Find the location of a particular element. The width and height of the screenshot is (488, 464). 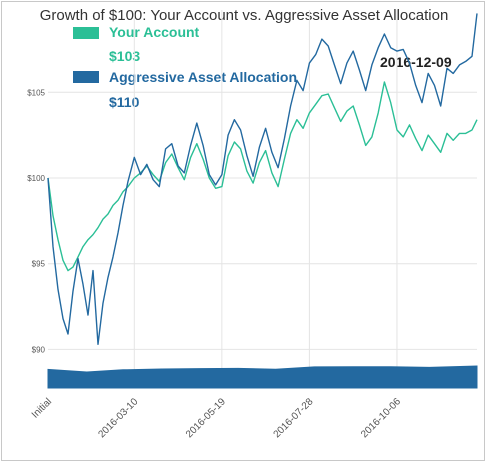

legend-value-aggressive: $110 is located at coordinates (124, 102).